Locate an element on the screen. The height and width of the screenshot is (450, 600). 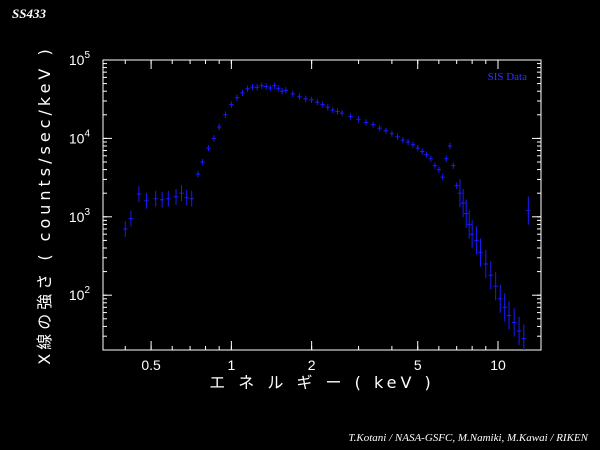
x-tick-label: 5 is located at coordinates (418, 365).